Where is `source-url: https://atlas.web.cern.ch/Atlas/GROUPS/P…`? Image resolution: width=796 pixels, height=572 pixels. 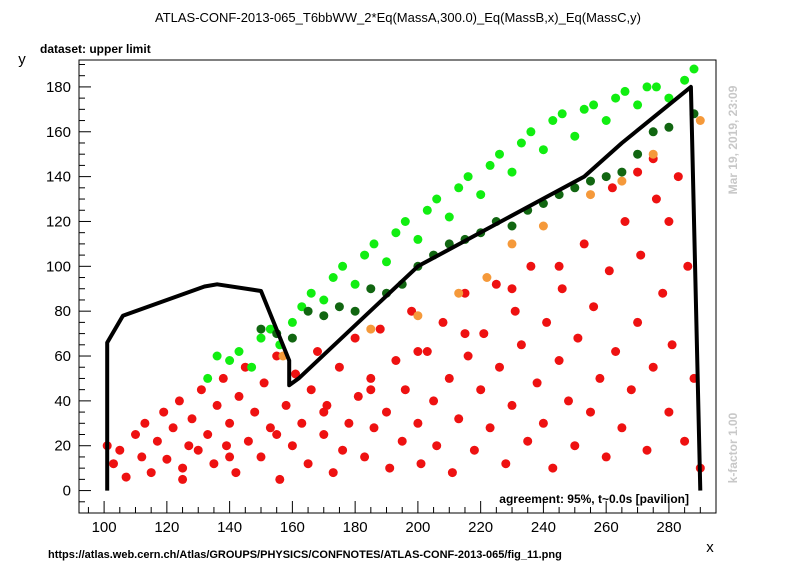 source-url: https://atlas.web.cern.ch/Atlas/GROUPS/P… is located at coordinates (305, 555).